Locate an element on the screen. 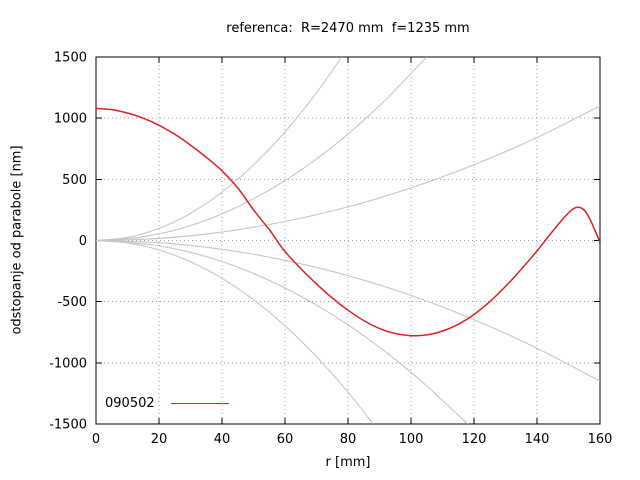 This screenshot has width=640, height=480. x-tick-label: 120 is located at coordinates (474, 439).